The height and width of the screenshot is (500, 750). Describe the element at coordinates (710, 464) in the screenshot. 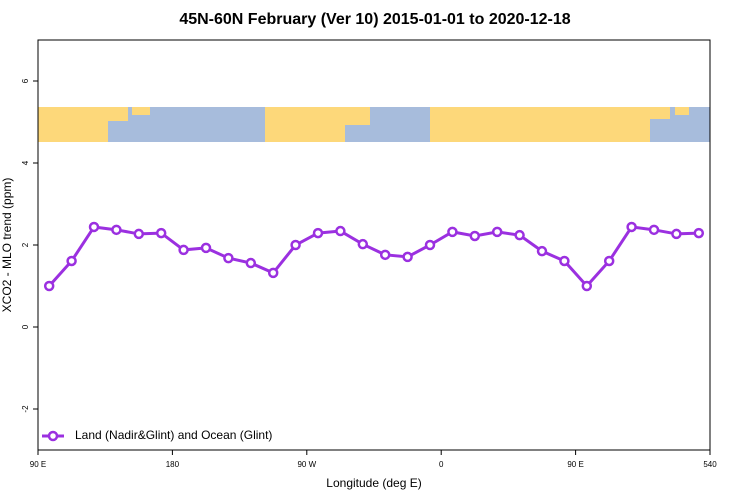

I see `x-tick-label: 540` at that location.